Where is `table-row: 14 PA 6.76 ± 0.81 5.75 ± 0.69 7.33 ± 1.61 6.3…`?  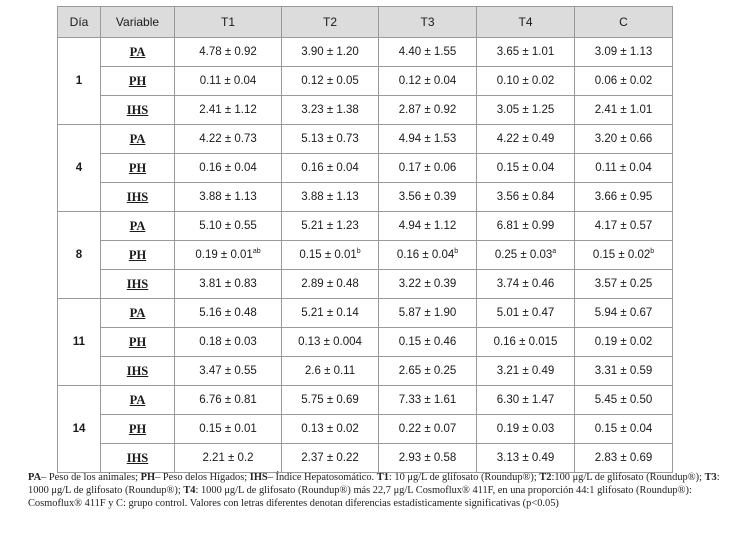
table-row: 14 PA 6.76 ± 0.81 5.75 ± 0.69 7.33 ± 1.61 6.3… is located at coordinates (365, 429).